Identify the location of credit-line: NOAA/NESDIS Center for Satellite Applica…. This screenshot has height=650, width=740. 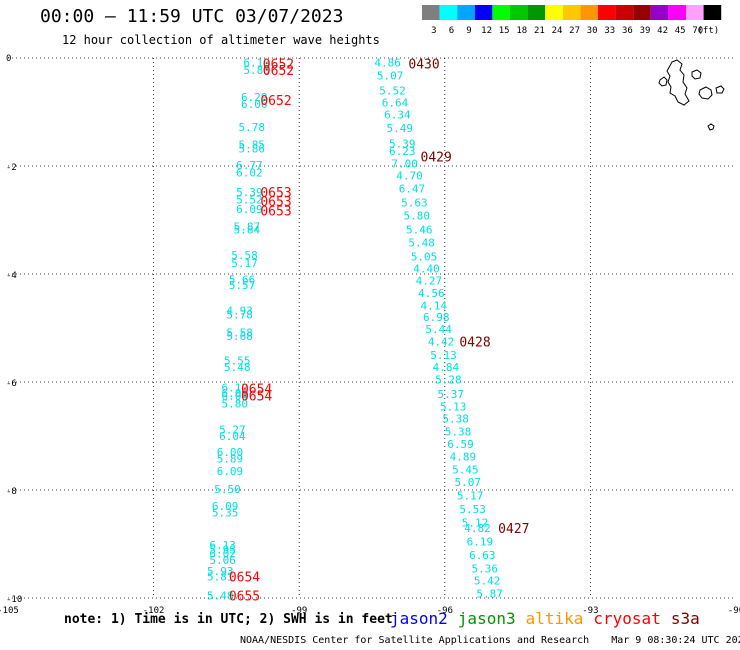
(490, 640).